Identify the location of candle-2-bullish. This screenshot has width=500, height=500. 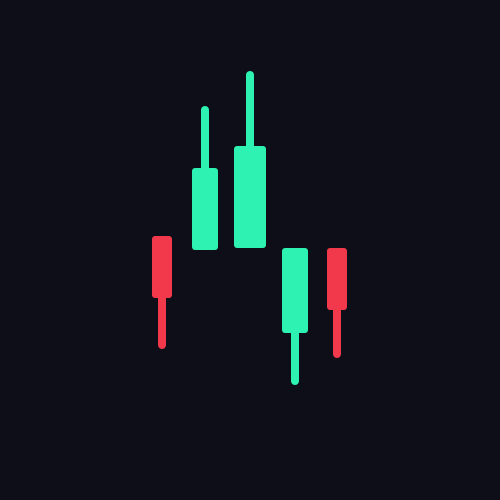
(205, 178).